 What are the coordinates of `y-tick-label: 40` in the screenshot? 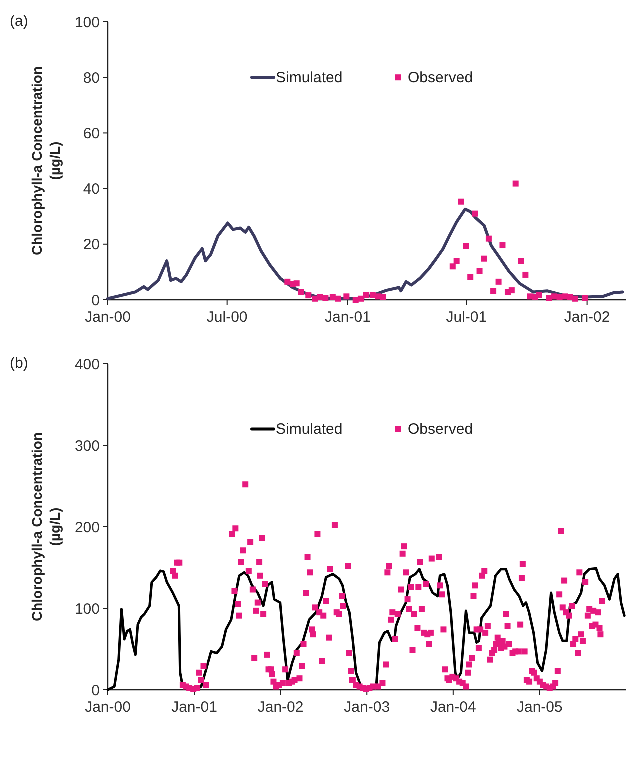 It's located at (91, 189).